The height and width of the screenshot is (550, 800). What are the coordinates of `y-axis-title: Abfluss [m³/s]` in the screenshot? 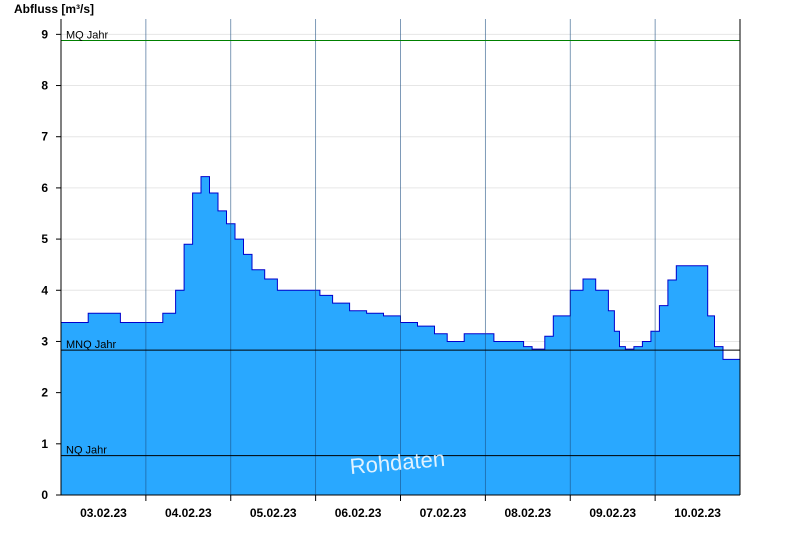 It's located at (54, 9).